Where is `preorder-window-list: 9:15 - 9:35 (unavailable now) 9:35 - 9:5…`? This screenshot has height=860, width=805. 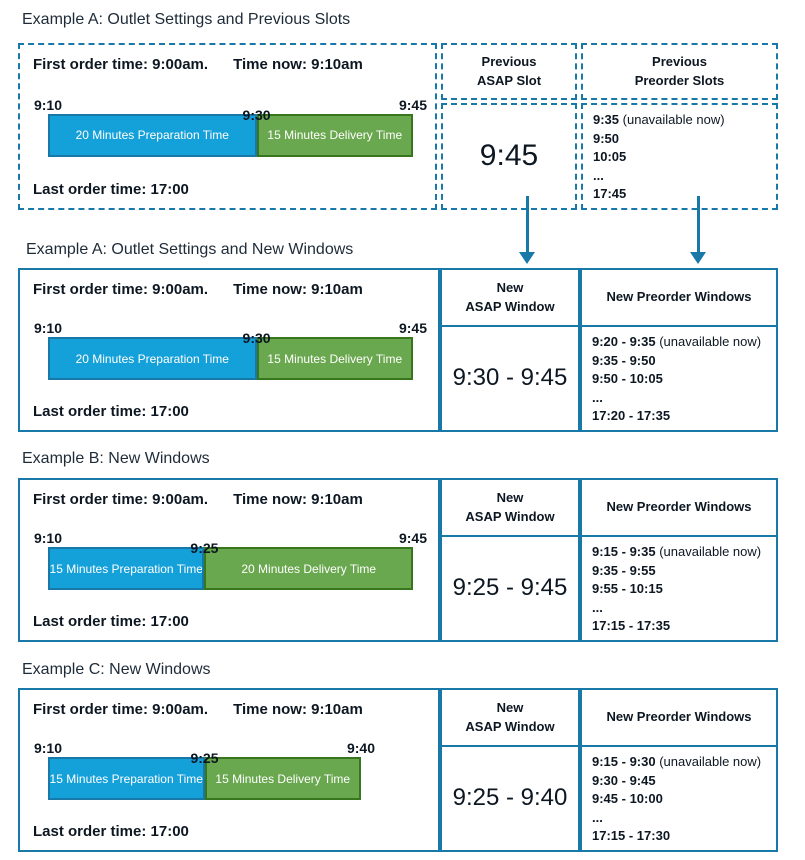 preorder-window-list: 9:15 - 9:35 (unavailable now) 9:35 - 9:5… is located at coordinates (679, 588).